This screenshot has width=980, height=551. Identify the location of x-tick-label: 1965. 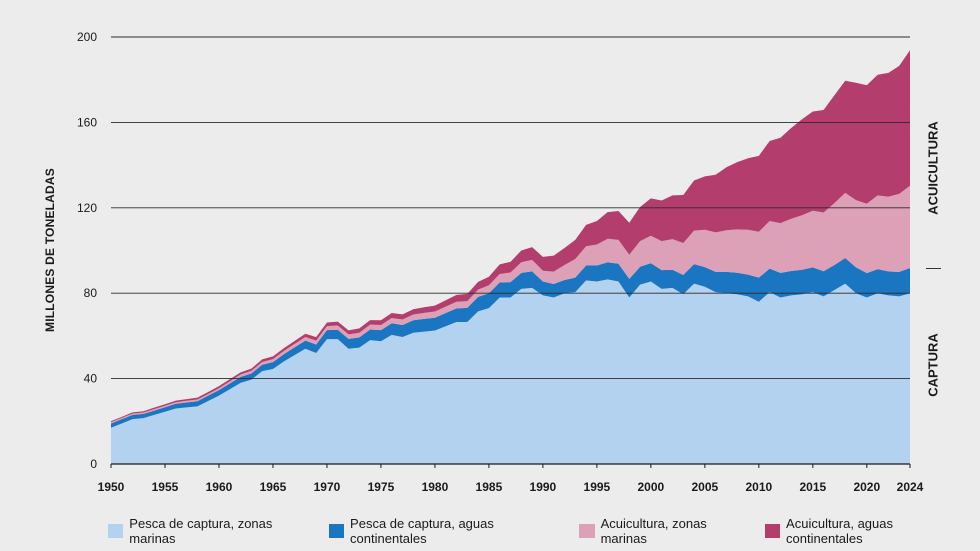
(273, 487).